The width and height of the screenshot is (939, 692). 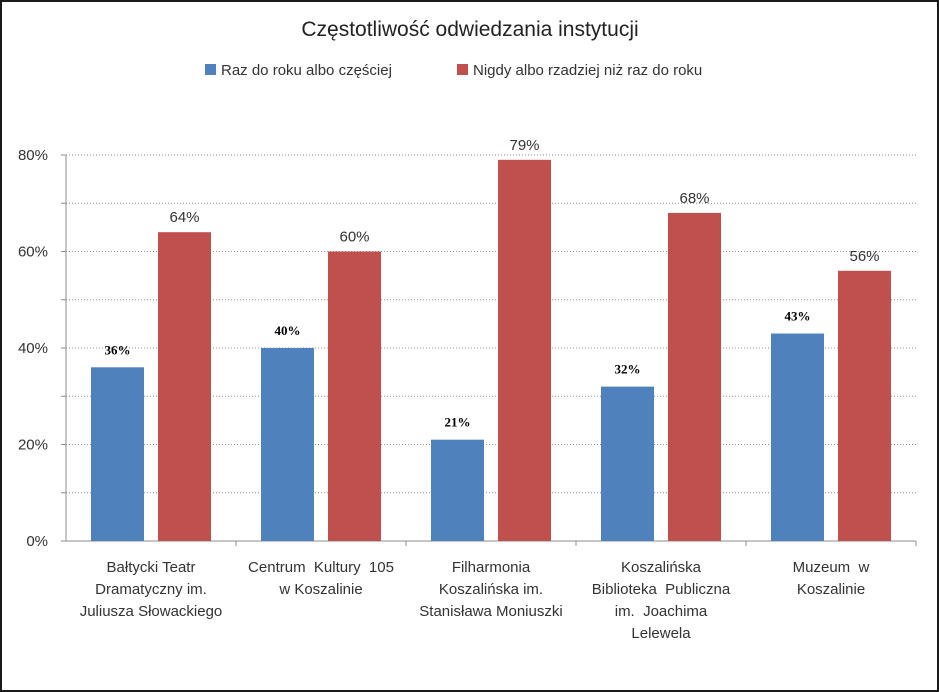 I want to click on x-category-label: Filharmonia, so click(x=491, y=567).